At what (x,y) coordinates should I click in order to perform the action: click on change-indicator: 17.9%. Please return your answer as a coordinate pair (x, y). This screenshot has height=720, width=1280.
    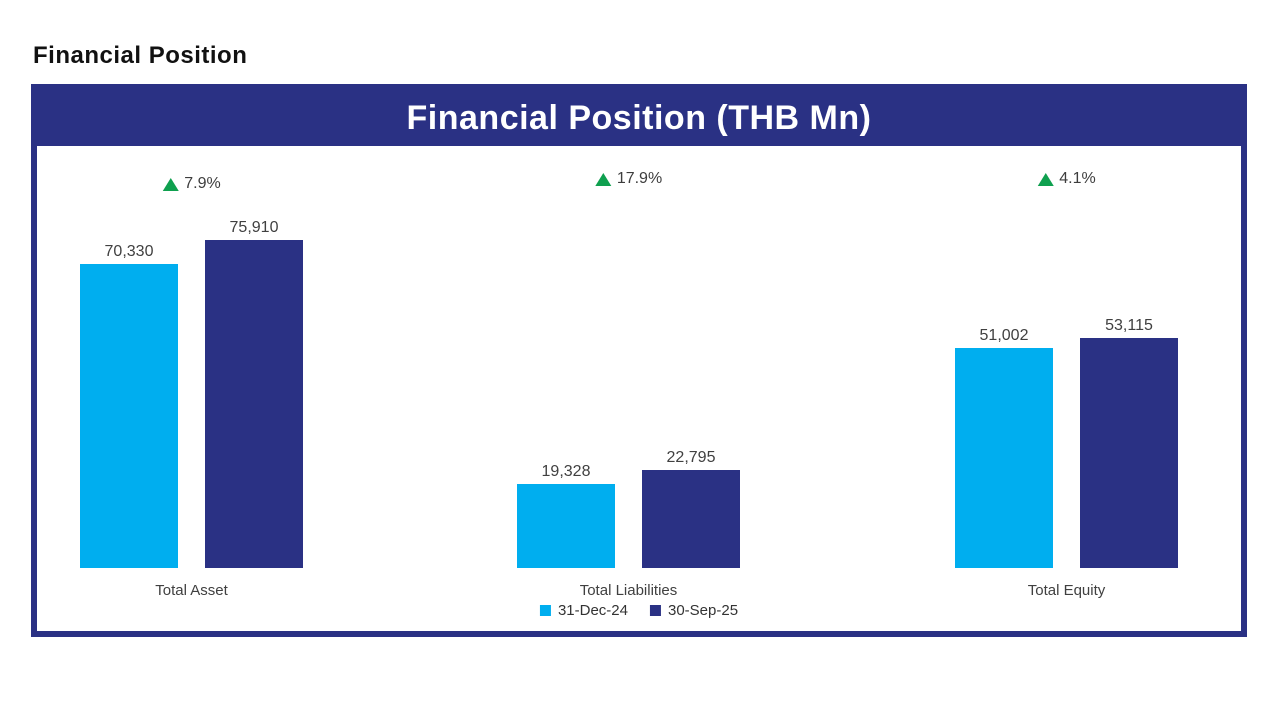
    Looking at the image, I should click on (628, 179).